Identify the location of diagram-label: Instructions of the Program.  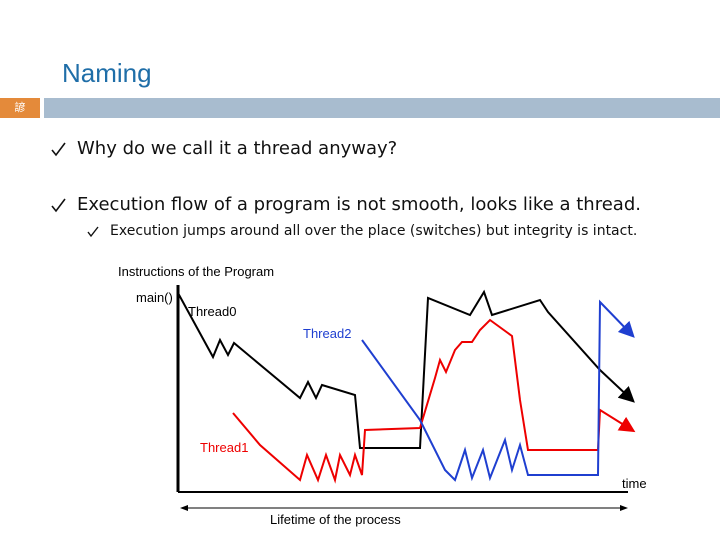
(196, 271).